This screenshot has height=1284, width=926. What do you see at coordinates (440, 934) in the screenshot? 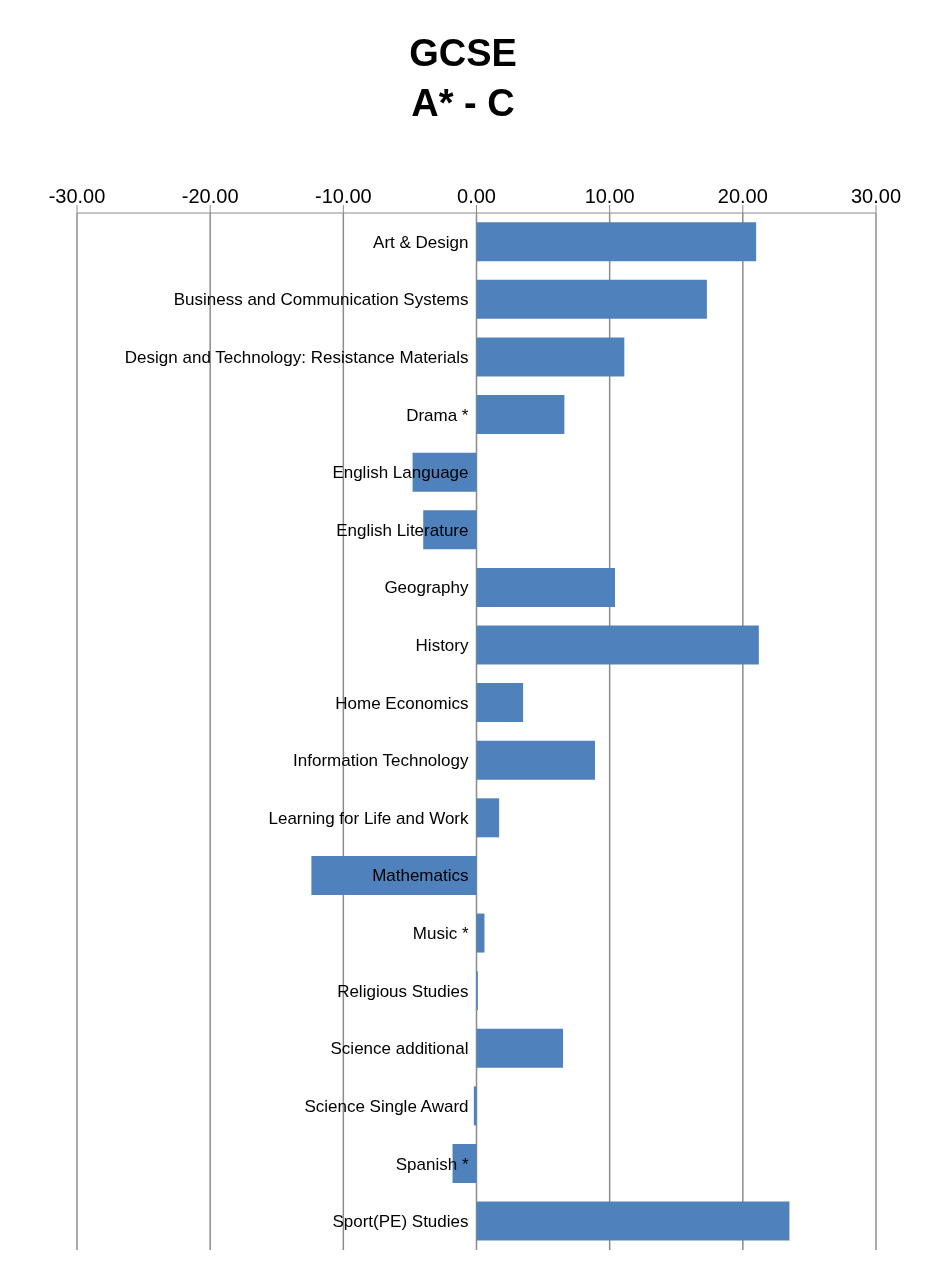
I see `y-tick-label: Music *` at bounding box center [440, 934].